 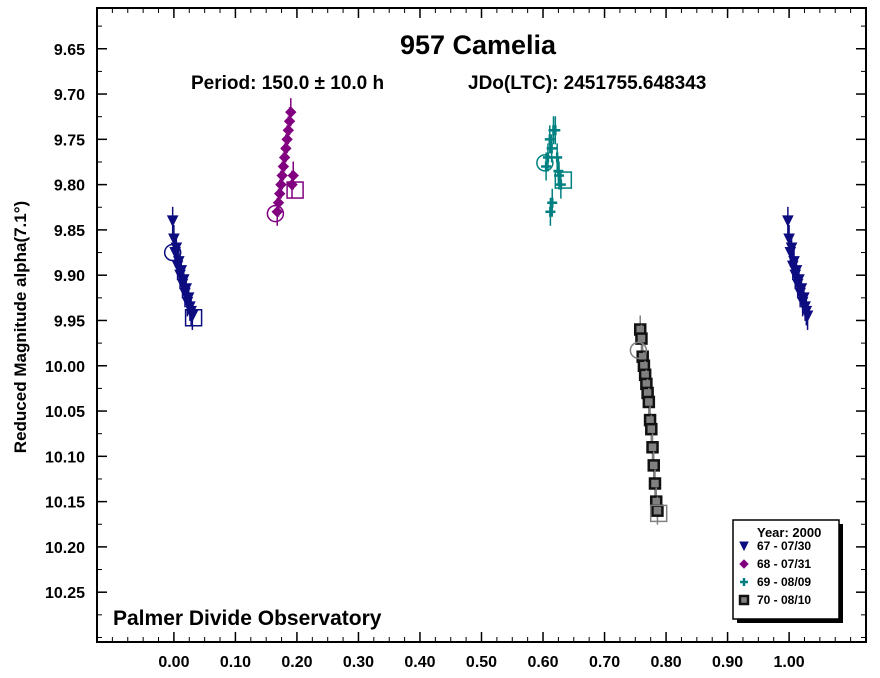 What do you see at coordinates (296, 662) in the screenshot?
I see `x-tick-label: 0.20` at bounding box center [296, 662].